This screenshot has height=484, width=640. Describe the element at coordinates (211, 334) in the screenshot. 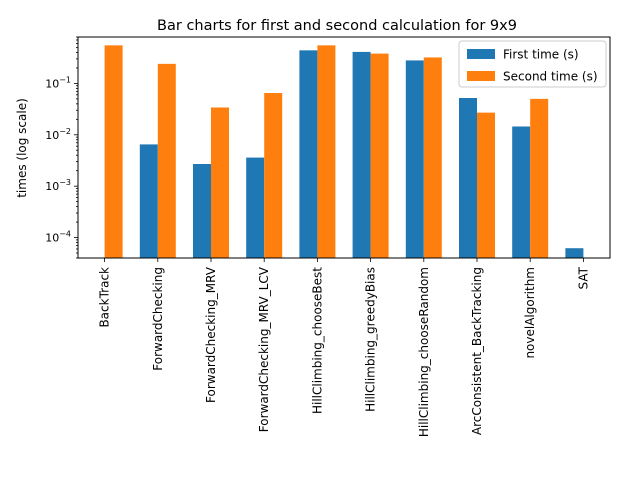

I see `x-tick-label-2: ForwardChecking_MRV` at that location.